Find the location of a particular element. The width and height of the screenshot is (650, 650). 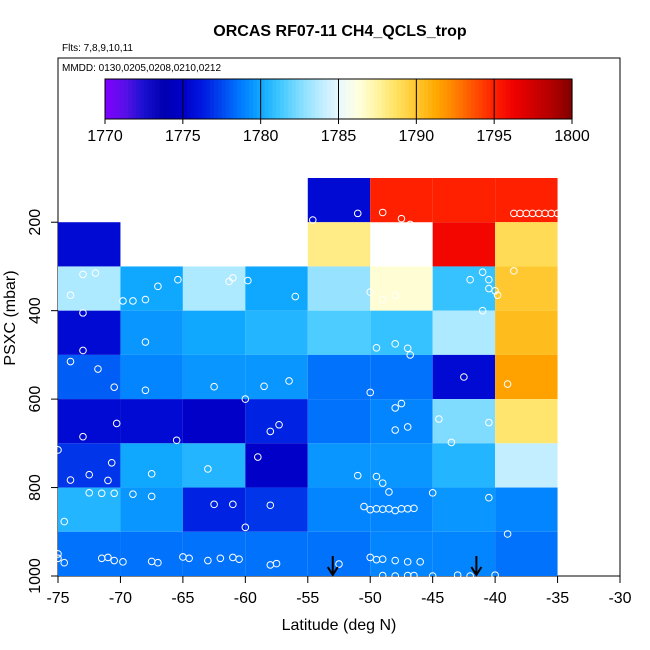

colorbar-ticks: 1770 1775 1780 1785 1790 1795 1800 is located at coordinates (338, 112).